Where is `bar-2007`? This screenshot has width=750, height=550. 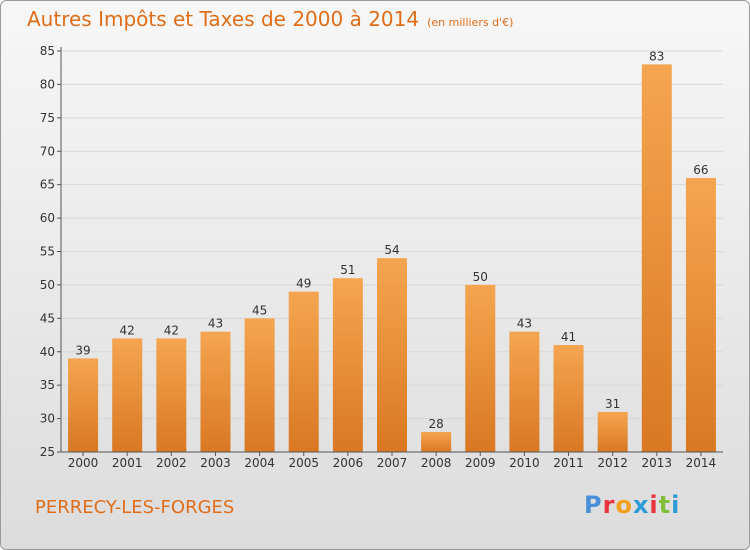 bar-2007 is located at coordinates (392, 355).